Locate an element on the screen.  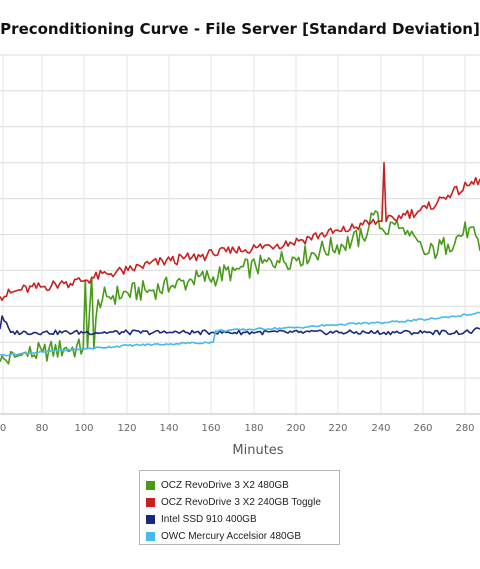
x-tick-label: 280 is located at coordinates (464, 428).